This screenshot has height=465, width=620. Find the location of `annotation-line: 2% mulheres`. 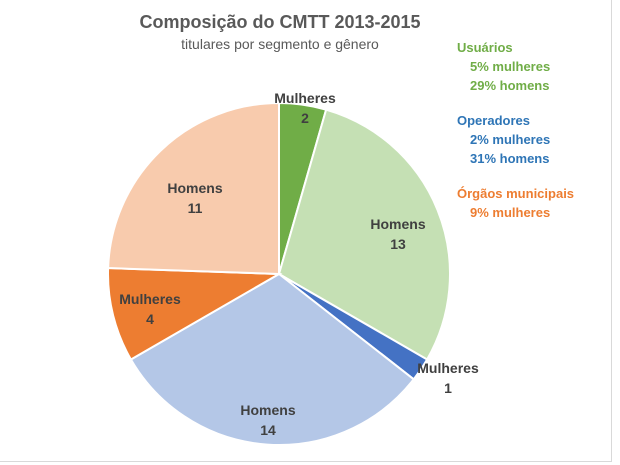

annotation-line: 2% mulheres is located at coordinates (510, 139).